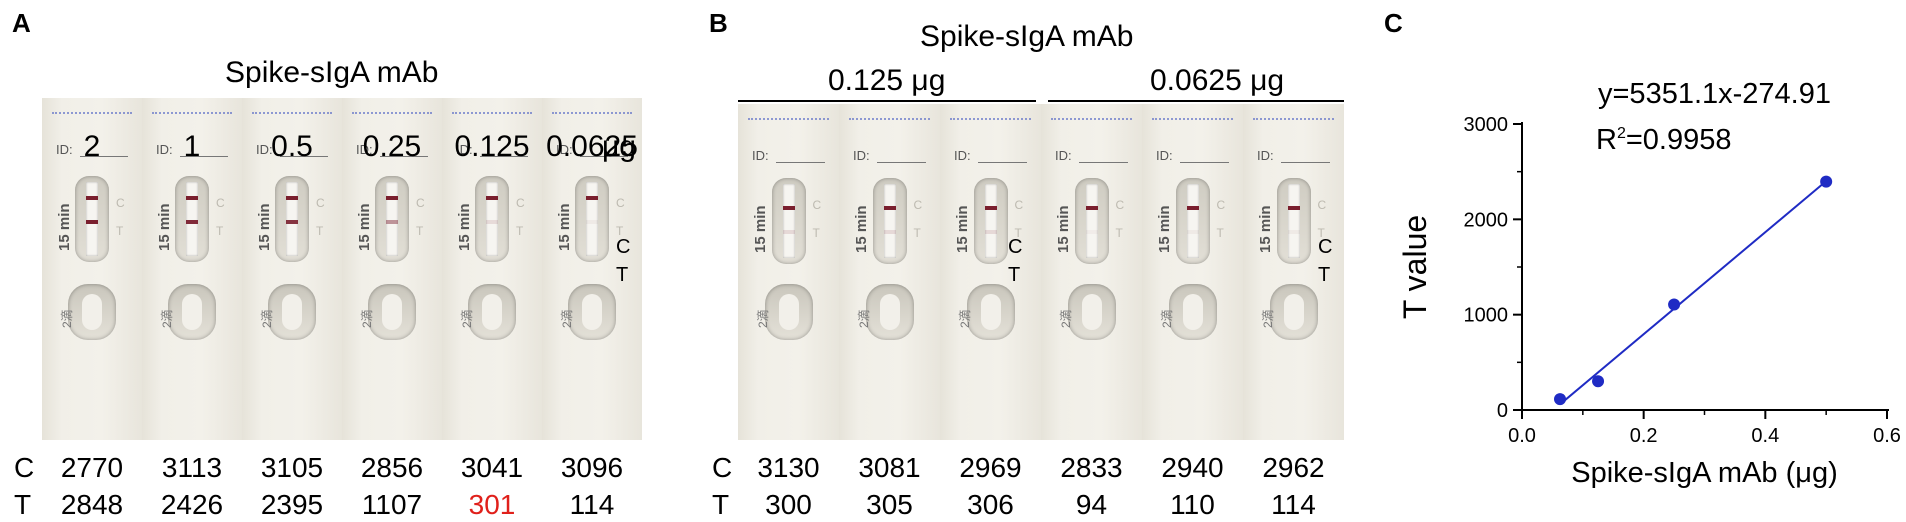  Describe the element at coordinates (1192, 504) in the screenshot. I see `t-value: 110` at that location.